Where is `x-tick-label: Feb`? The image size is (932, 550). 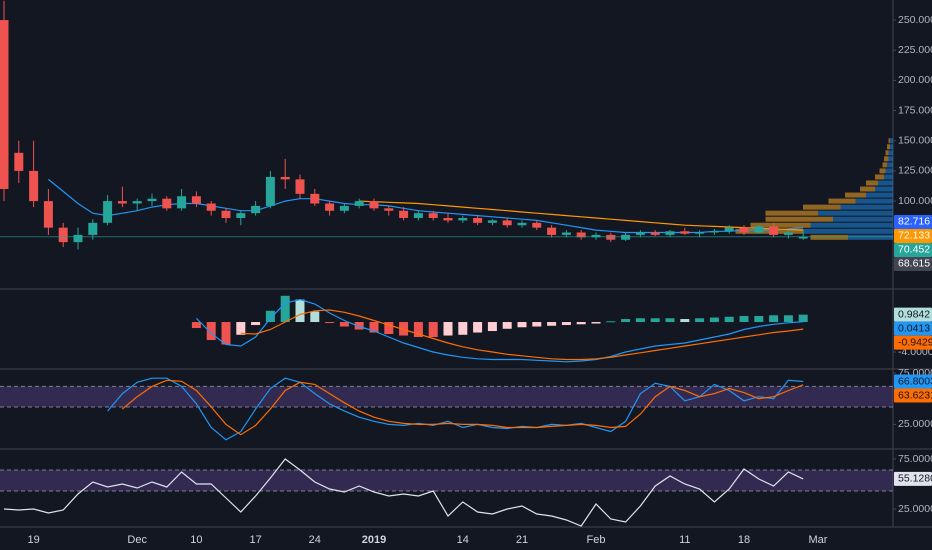
x-tick-label: Feb is located at coordinates (596, 540).